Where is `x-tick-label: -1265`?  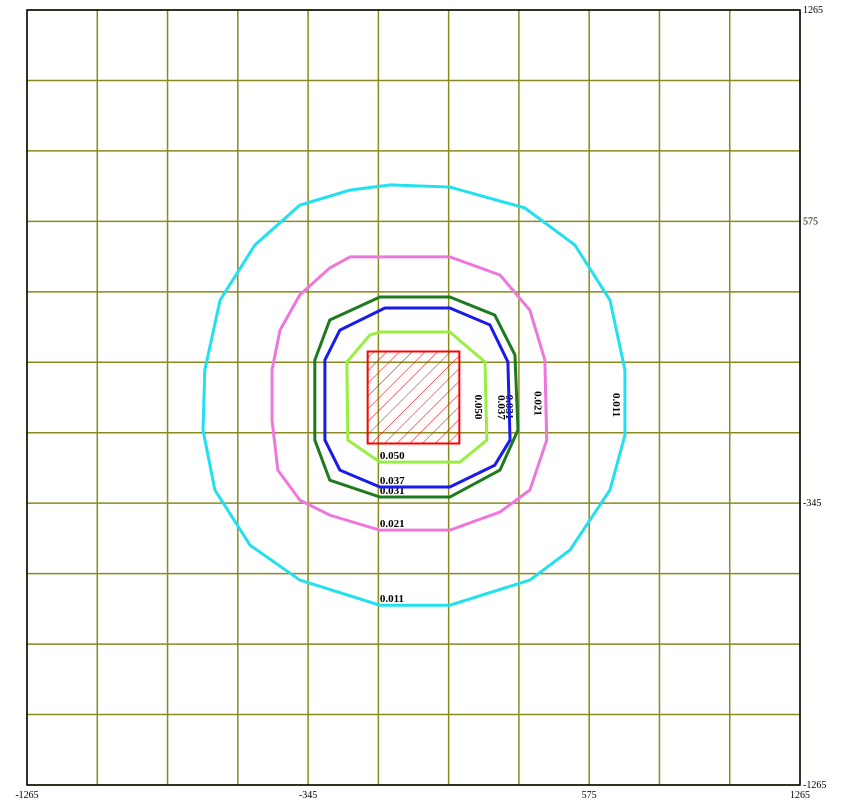
x-tick-label: -1265 is located at coordinates (26, 795).